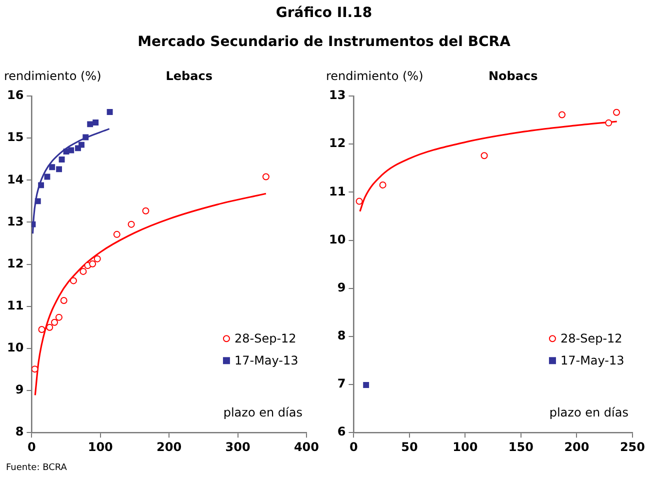 The height and width of the screenshot is (479, 648). What do you see at coordinates (15, 95) in the screenshot?
I see `y-tick-label: 16` at bounding box center [15, 95].